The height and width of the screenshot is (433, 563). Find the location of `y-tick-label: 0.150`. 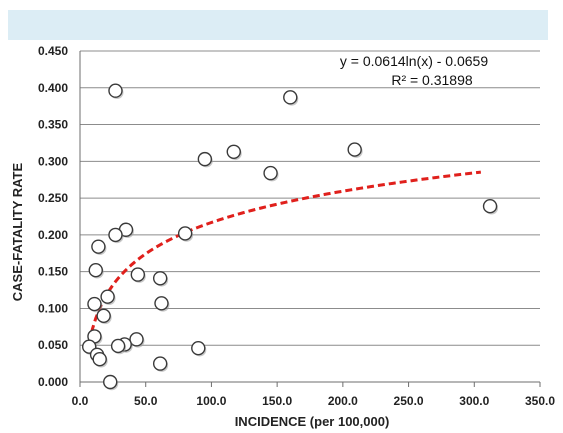

y-tick-label: 0.150 is located at coordinates (53, 272).